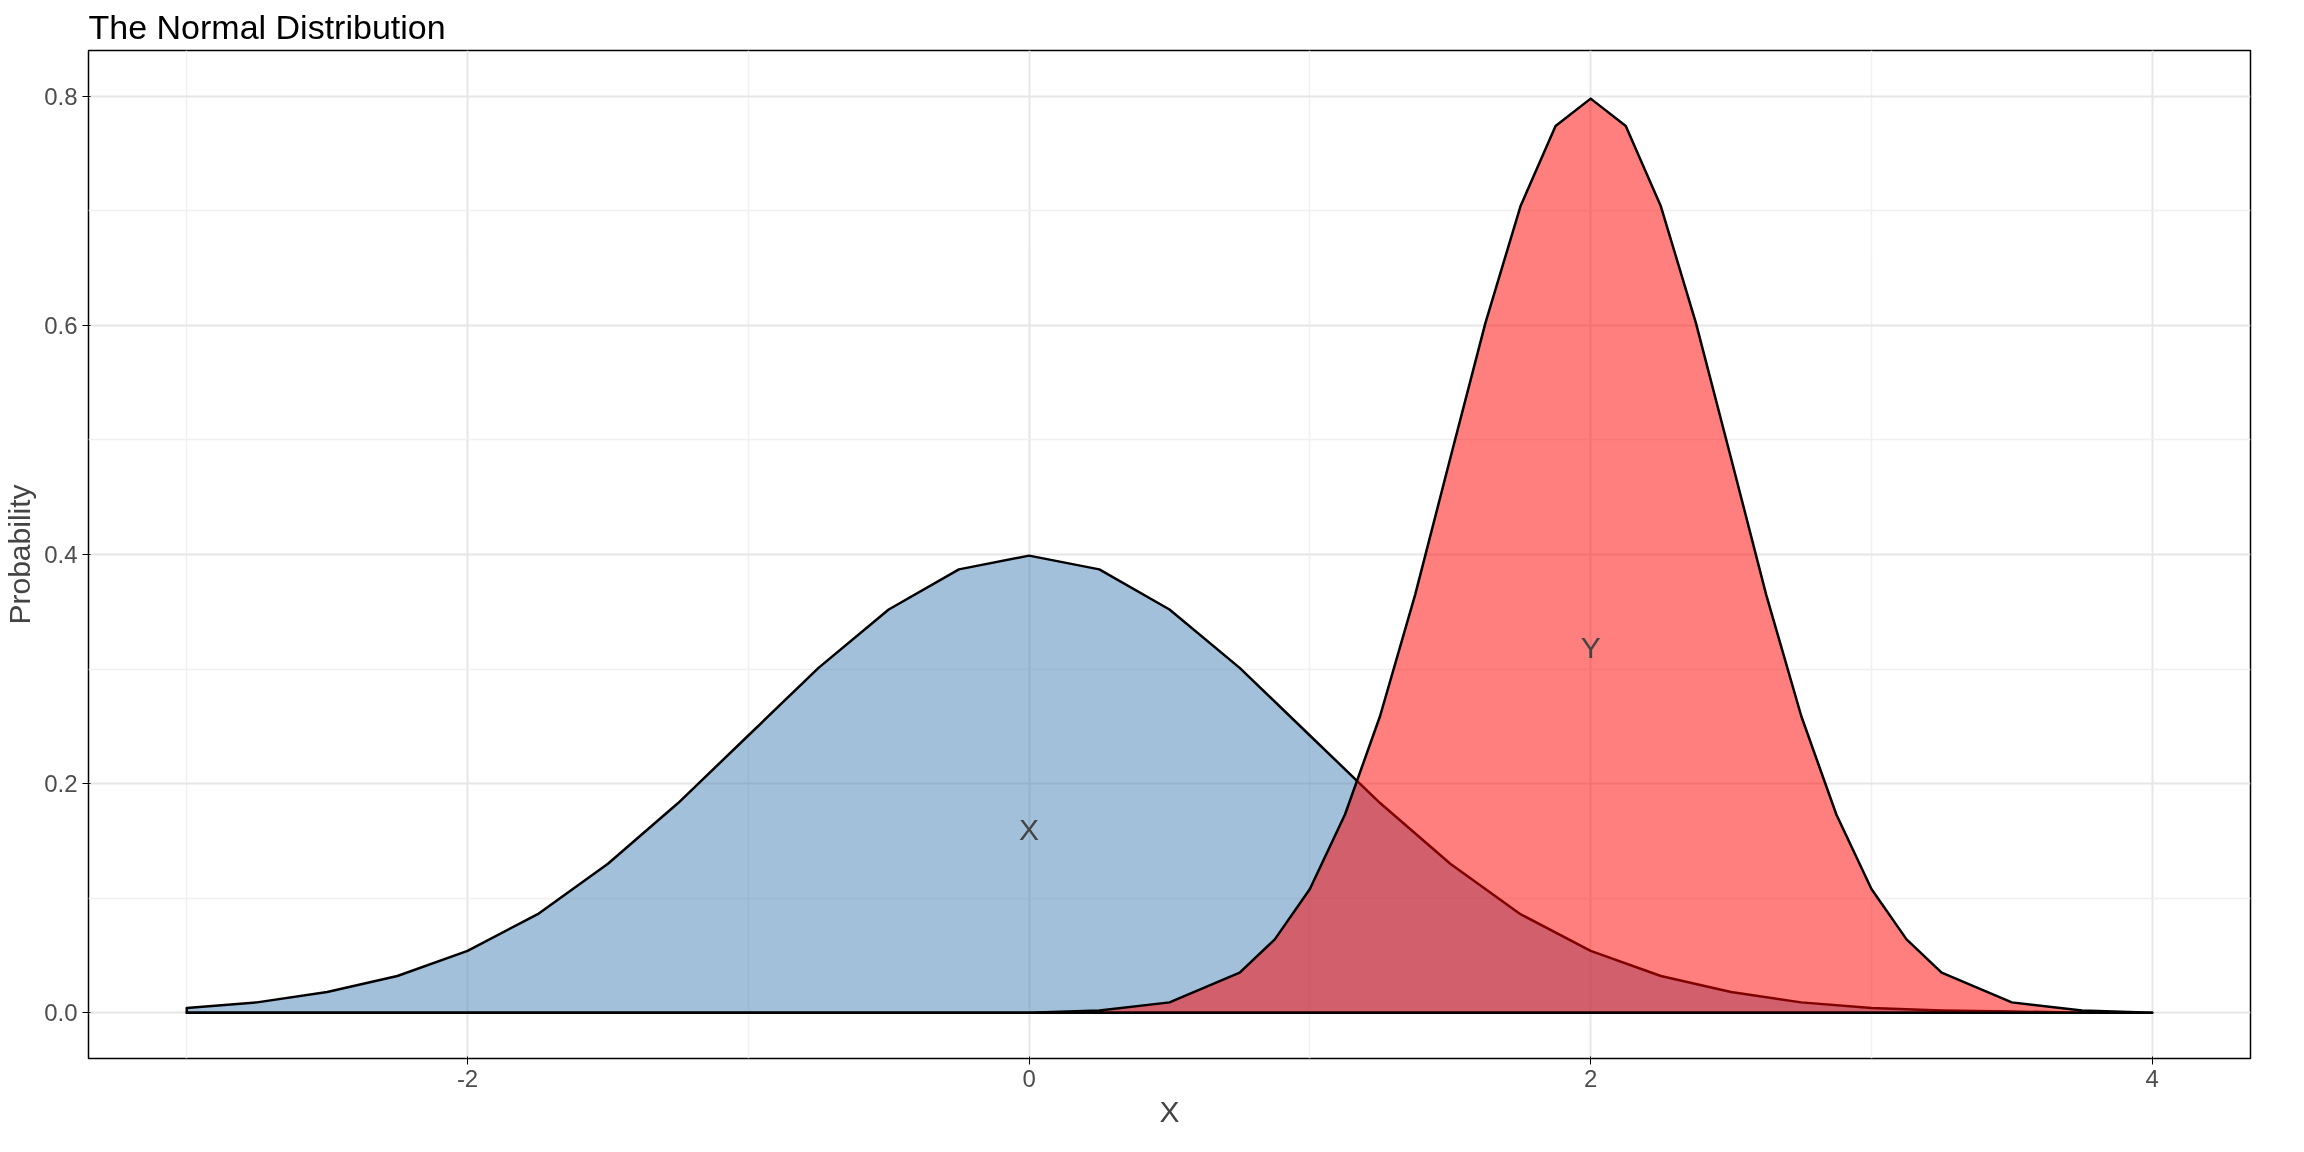 The image size is (2304, 1152). Describe the element at coordinates (1029, 1078) in the screenshot. I see `x-tick-label: 0` at that location.